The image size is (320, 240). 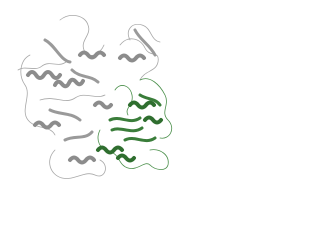 What do you see at coordinates (134, 124) in the screenshot?
I see `green-chain` at bounding box center [134, 124].